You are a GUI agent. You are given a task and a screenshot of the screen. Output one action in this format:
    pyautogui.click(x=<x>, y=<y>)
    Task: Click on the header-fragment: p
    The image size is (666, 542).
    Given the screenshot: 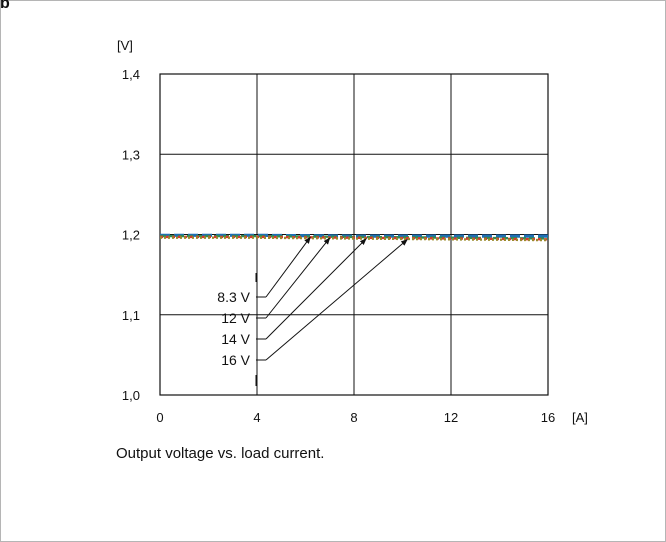 What is the action you would take?
    pyautogui.click(x=5, y=4)
    